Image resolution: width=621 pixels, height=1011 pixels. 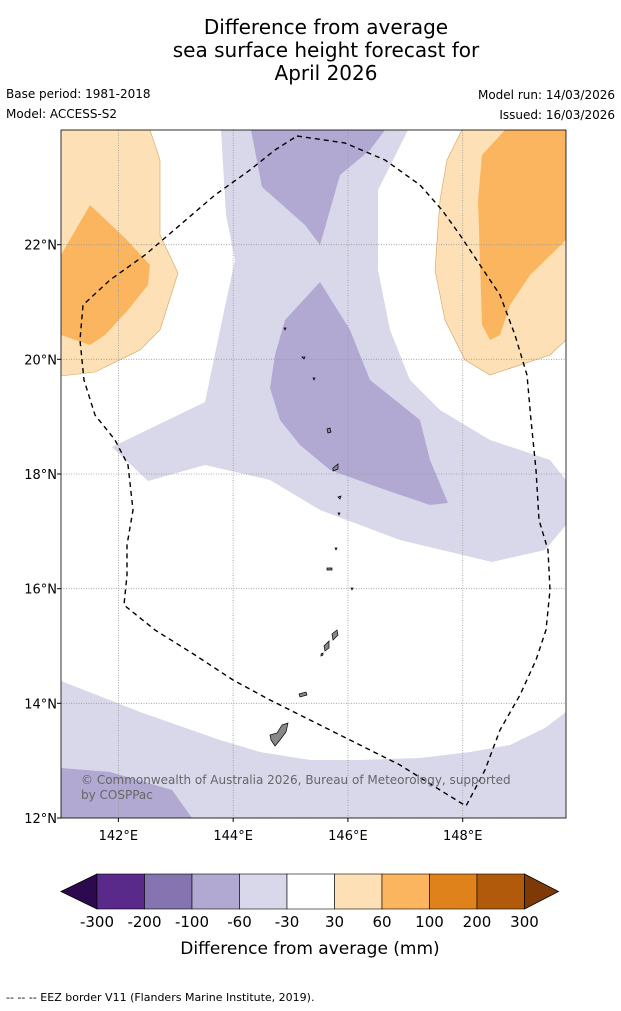 I want to click on x-axis: 142°E 144°E 146°E 148°E, so click(x=291, y=831).